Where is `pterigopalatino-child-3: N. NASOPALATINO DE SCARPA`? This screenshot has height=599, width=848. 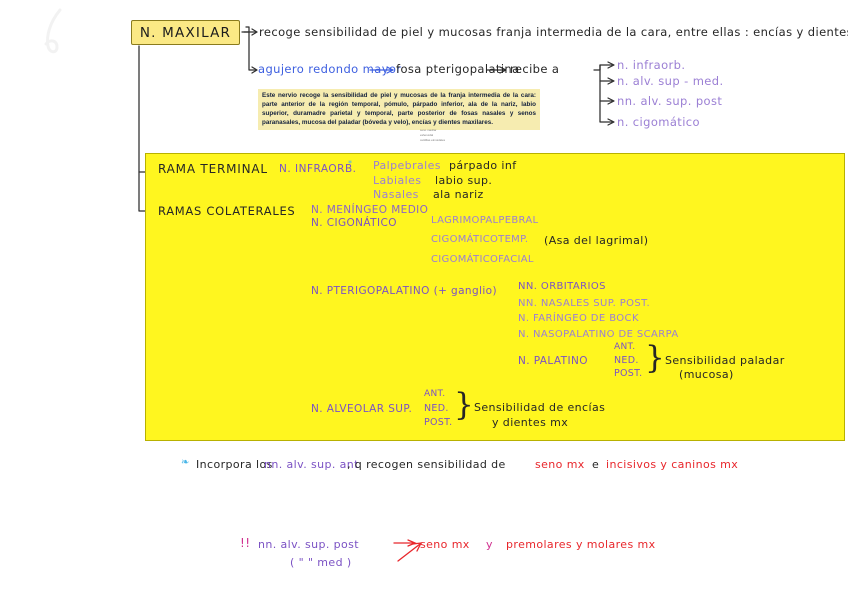 pterigopalatino-child-3: N. NASOPALATINO DE SCARPA is located at coordinates (598, 334).